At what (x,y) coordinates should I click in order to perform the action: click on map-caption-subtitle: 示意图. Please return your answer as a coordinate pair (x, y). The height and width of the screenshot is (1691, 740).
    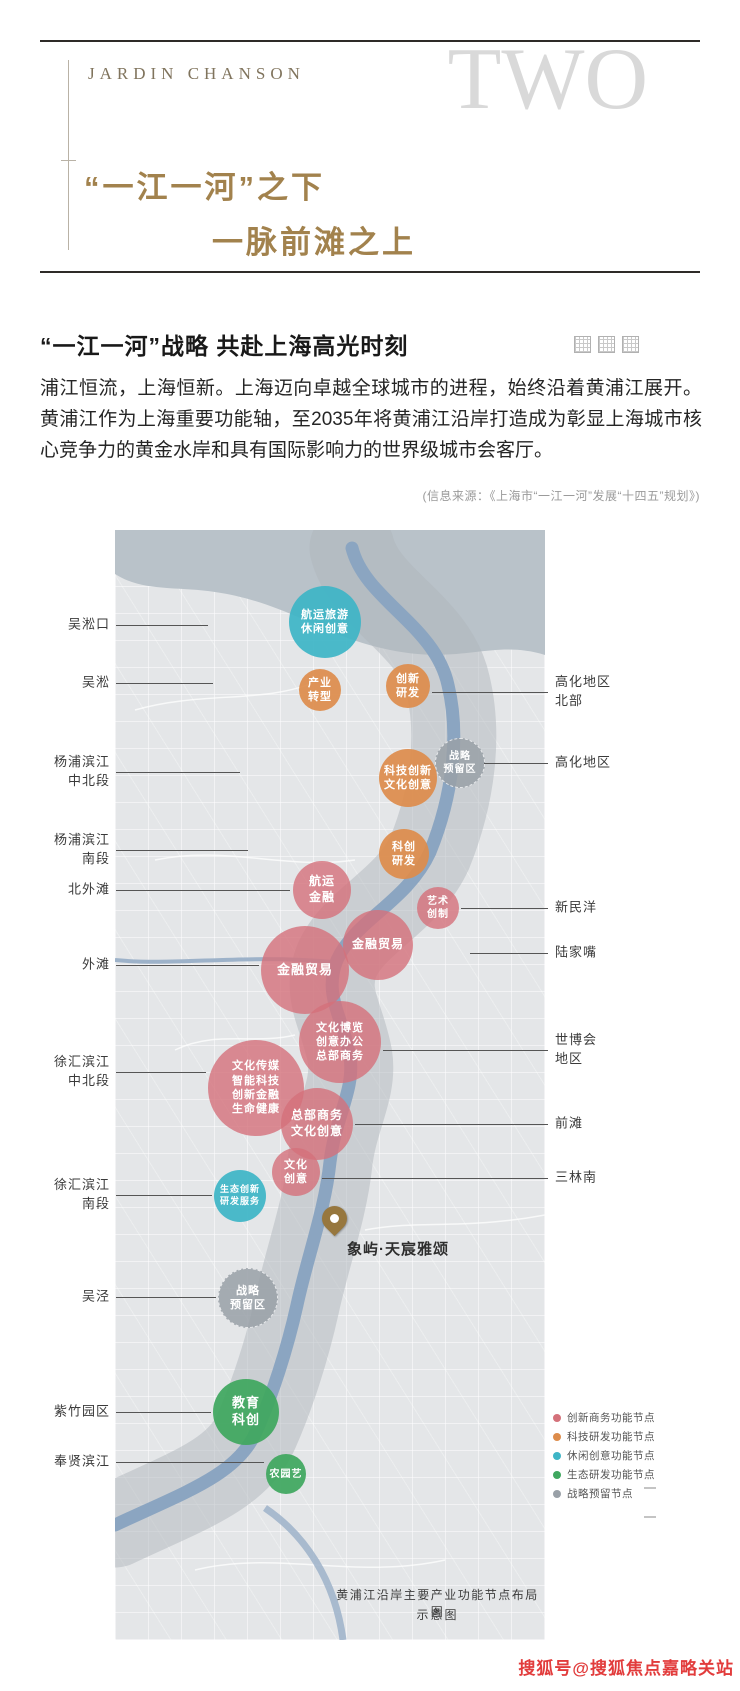
    Looking at the image, I should click on (437, 1615).